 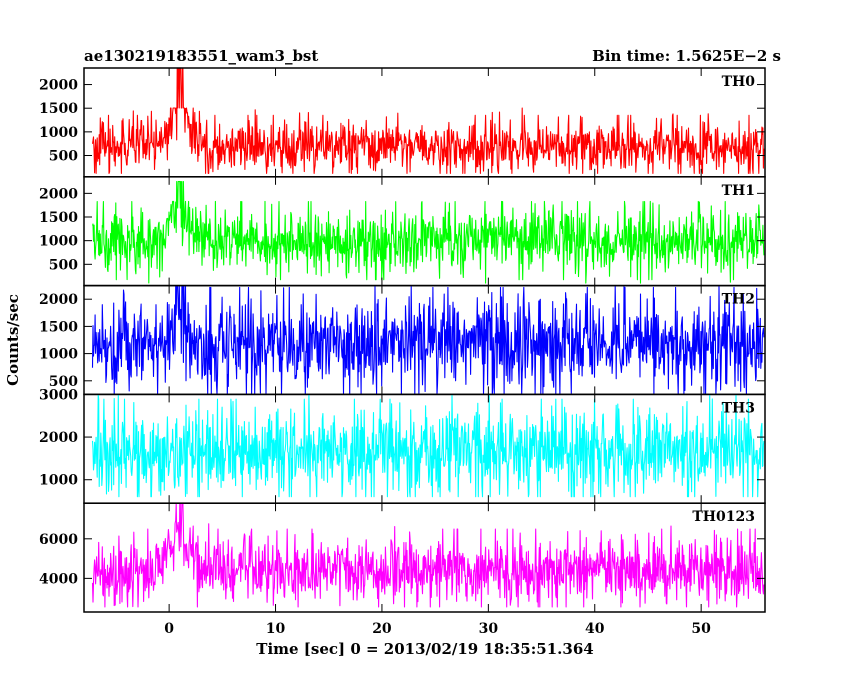 What do you see at coordinates (58, 109) in the screenshot?
I see `y-tick-label-th0-1500: 1500` at bounding box center [58, 109].